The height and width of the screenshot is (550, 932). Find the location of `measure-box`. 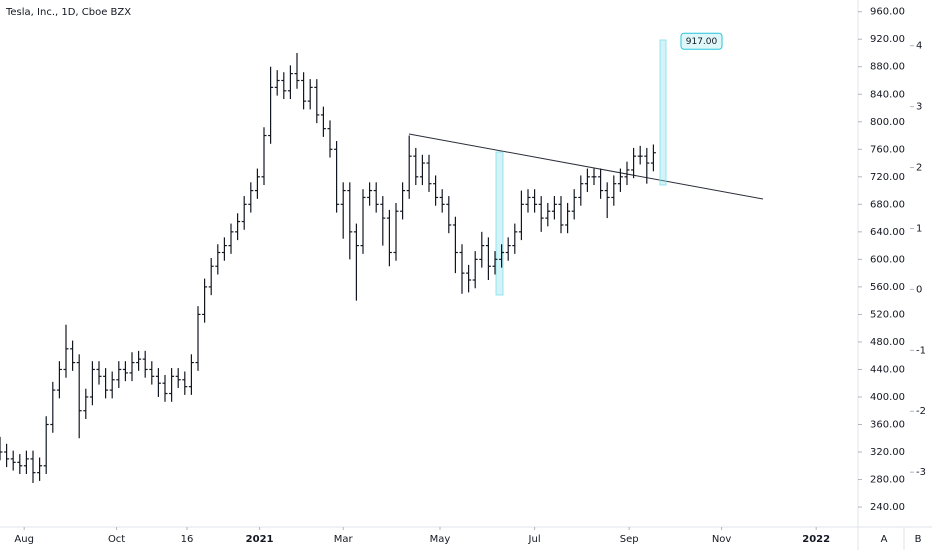

measure-box is located at coordinates (499, 223).